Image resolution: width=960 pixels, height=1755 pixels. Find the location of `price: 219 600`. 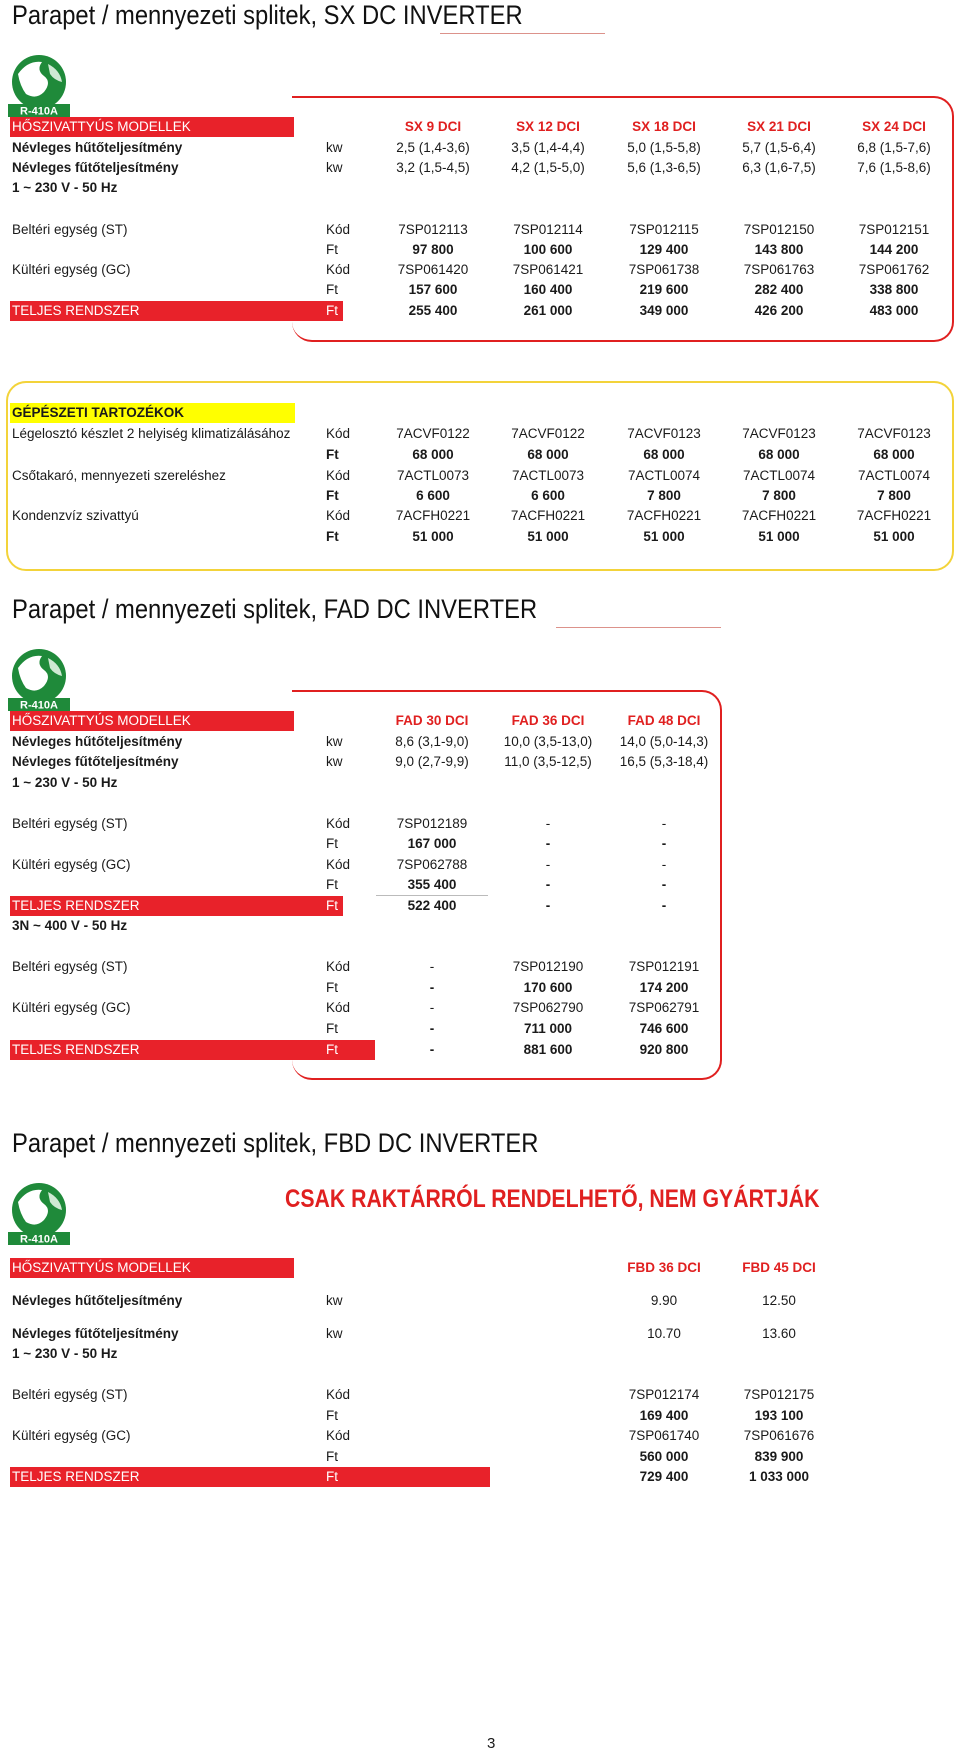

price: 219 600 is located at coordinates (664, 289).